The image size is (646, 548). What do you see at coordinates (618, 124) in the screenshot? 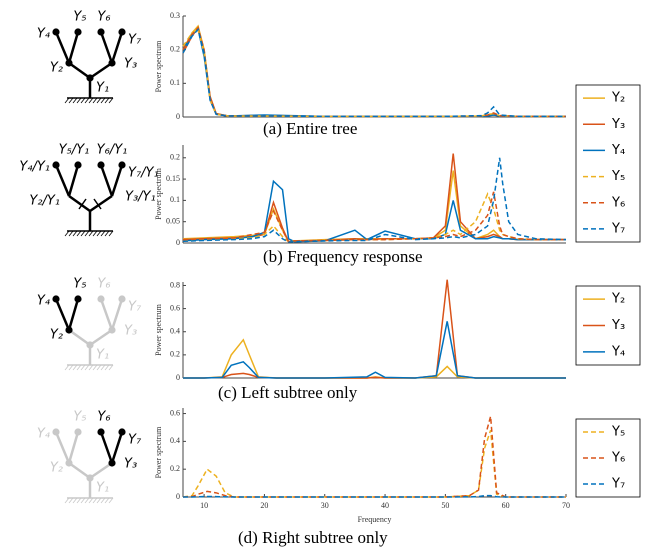
I see `legend-label: Y₃` at bounding box center [618, 124].